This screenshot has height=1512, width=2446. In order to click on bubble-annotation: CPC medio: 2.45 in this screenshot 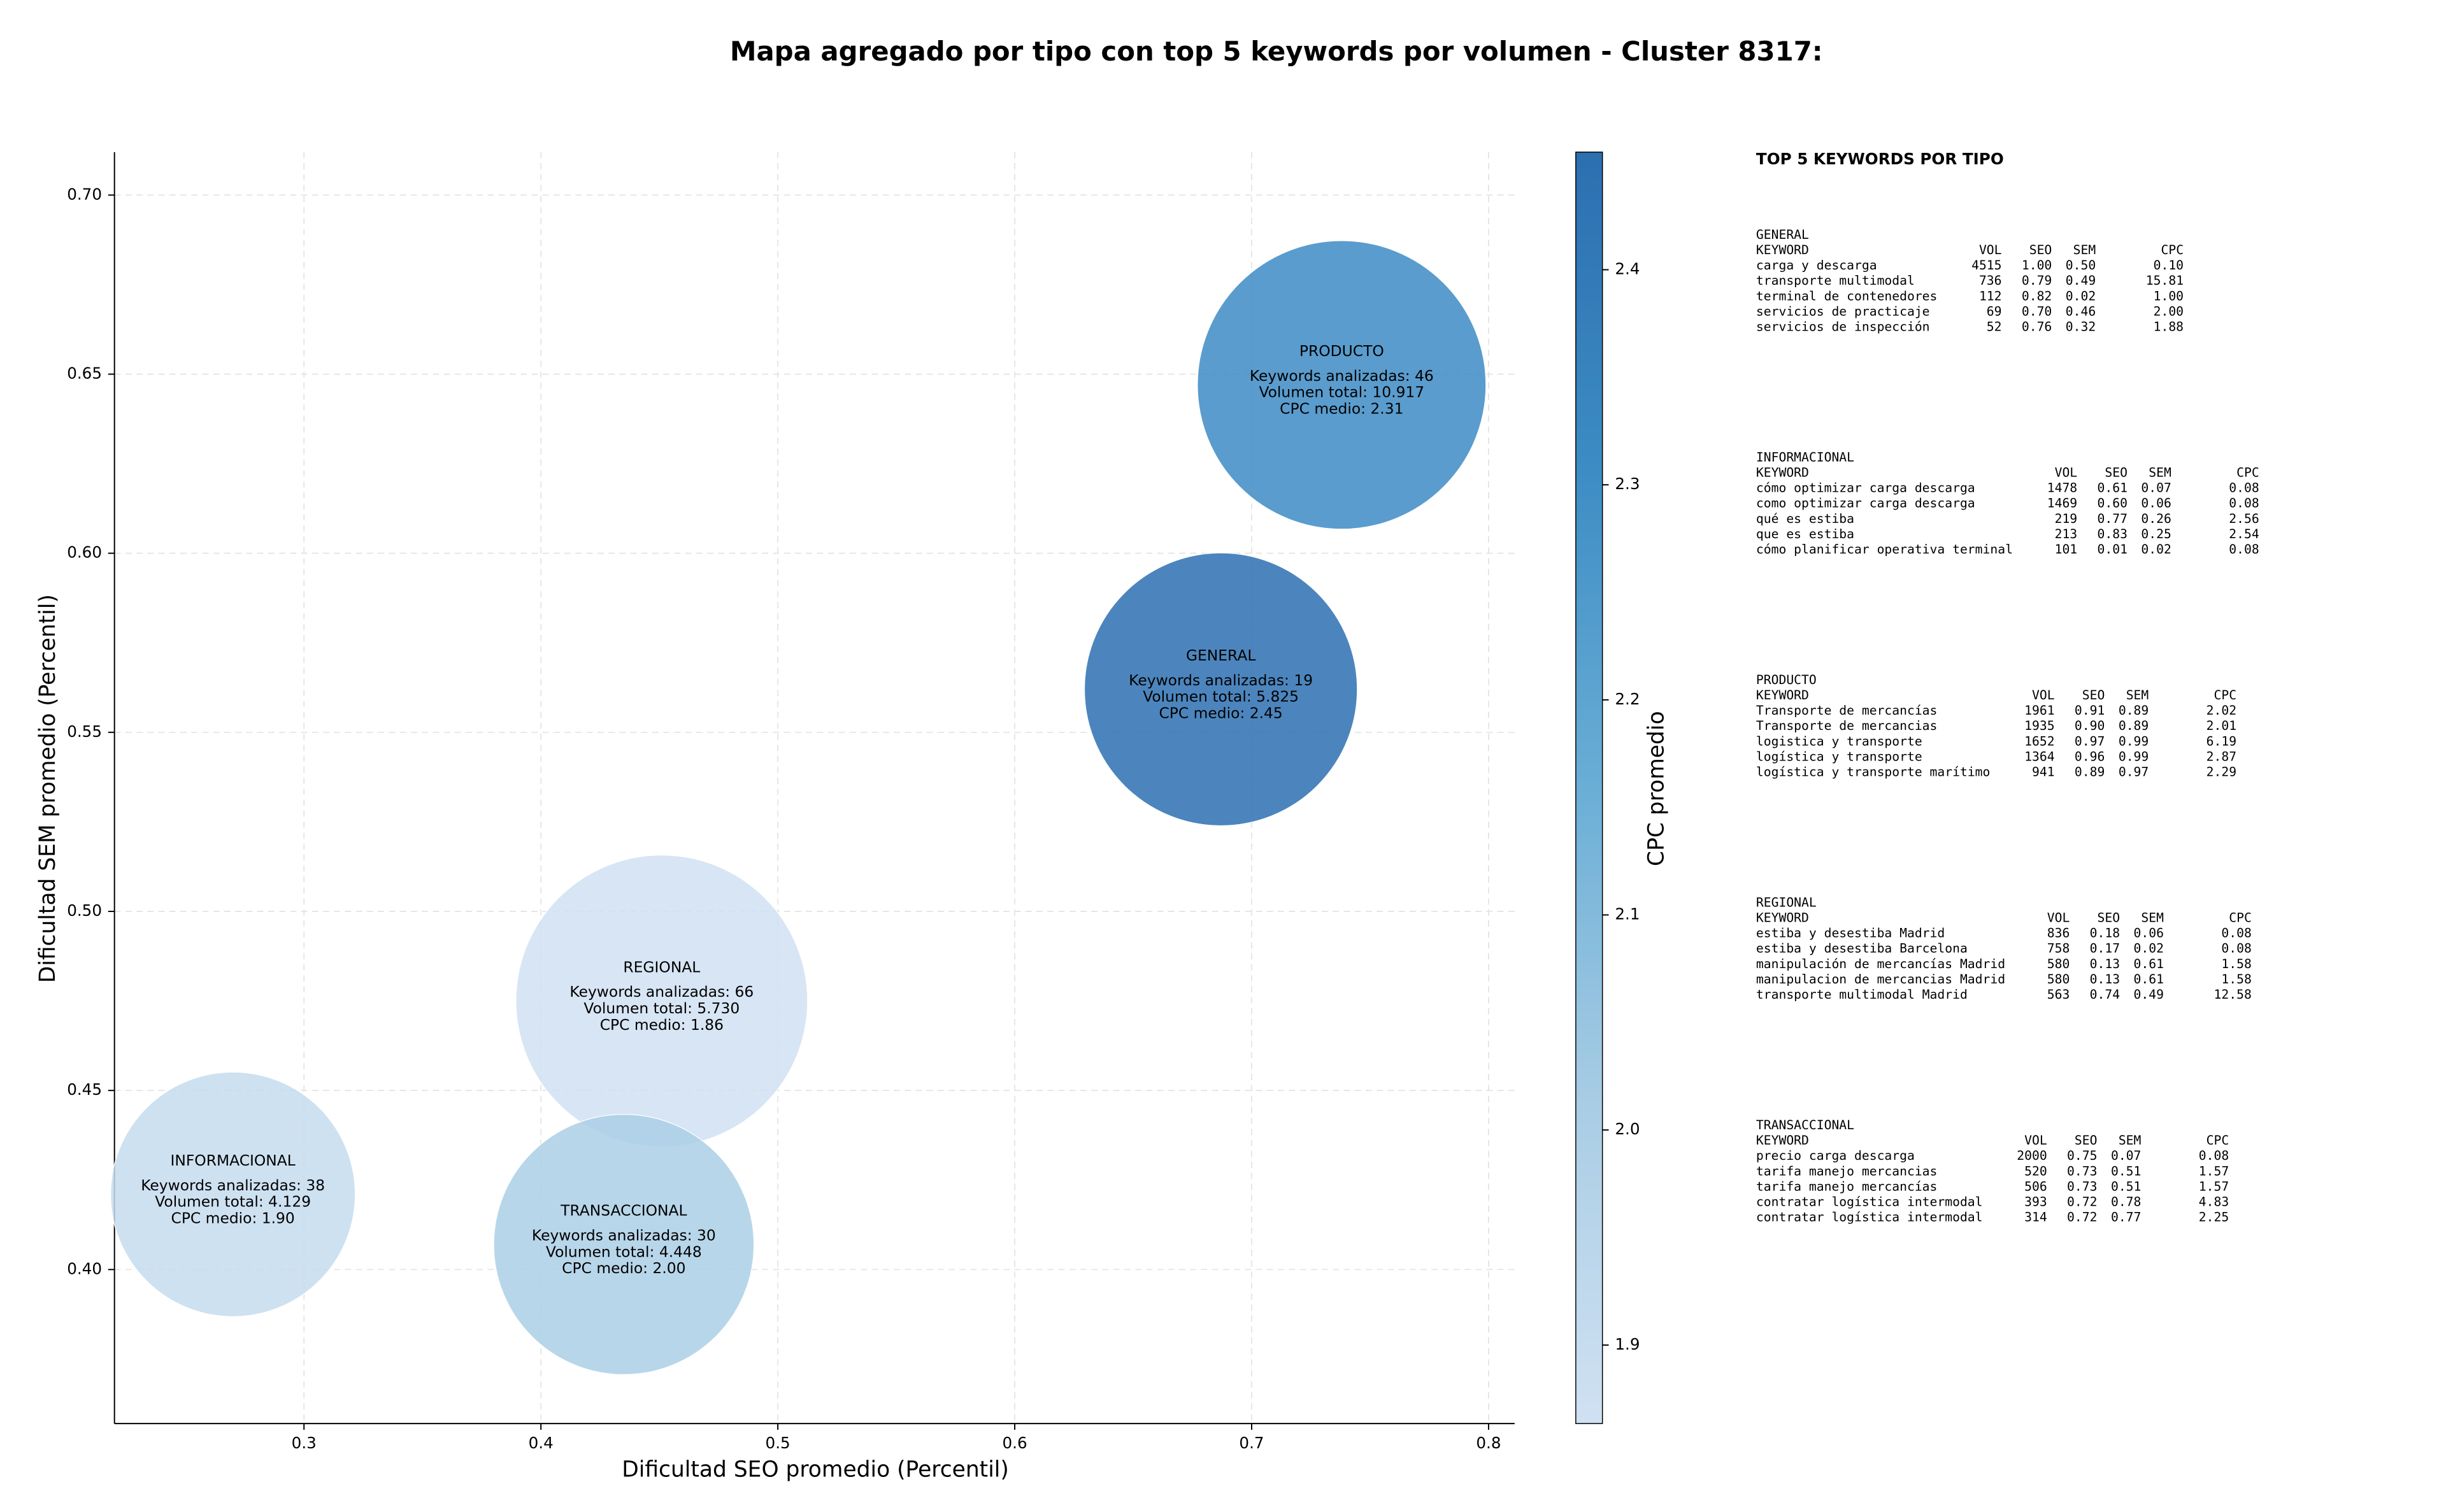, I will do `click(1221, 713)`.